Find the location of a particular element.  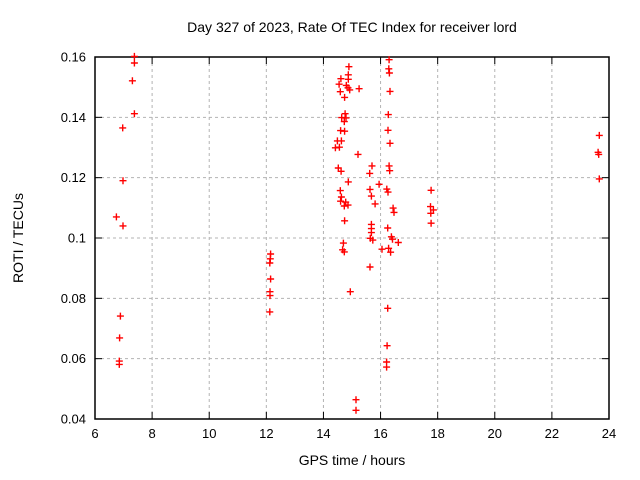

y-tick-label: 0.16 is located at coordinates (73, 57).